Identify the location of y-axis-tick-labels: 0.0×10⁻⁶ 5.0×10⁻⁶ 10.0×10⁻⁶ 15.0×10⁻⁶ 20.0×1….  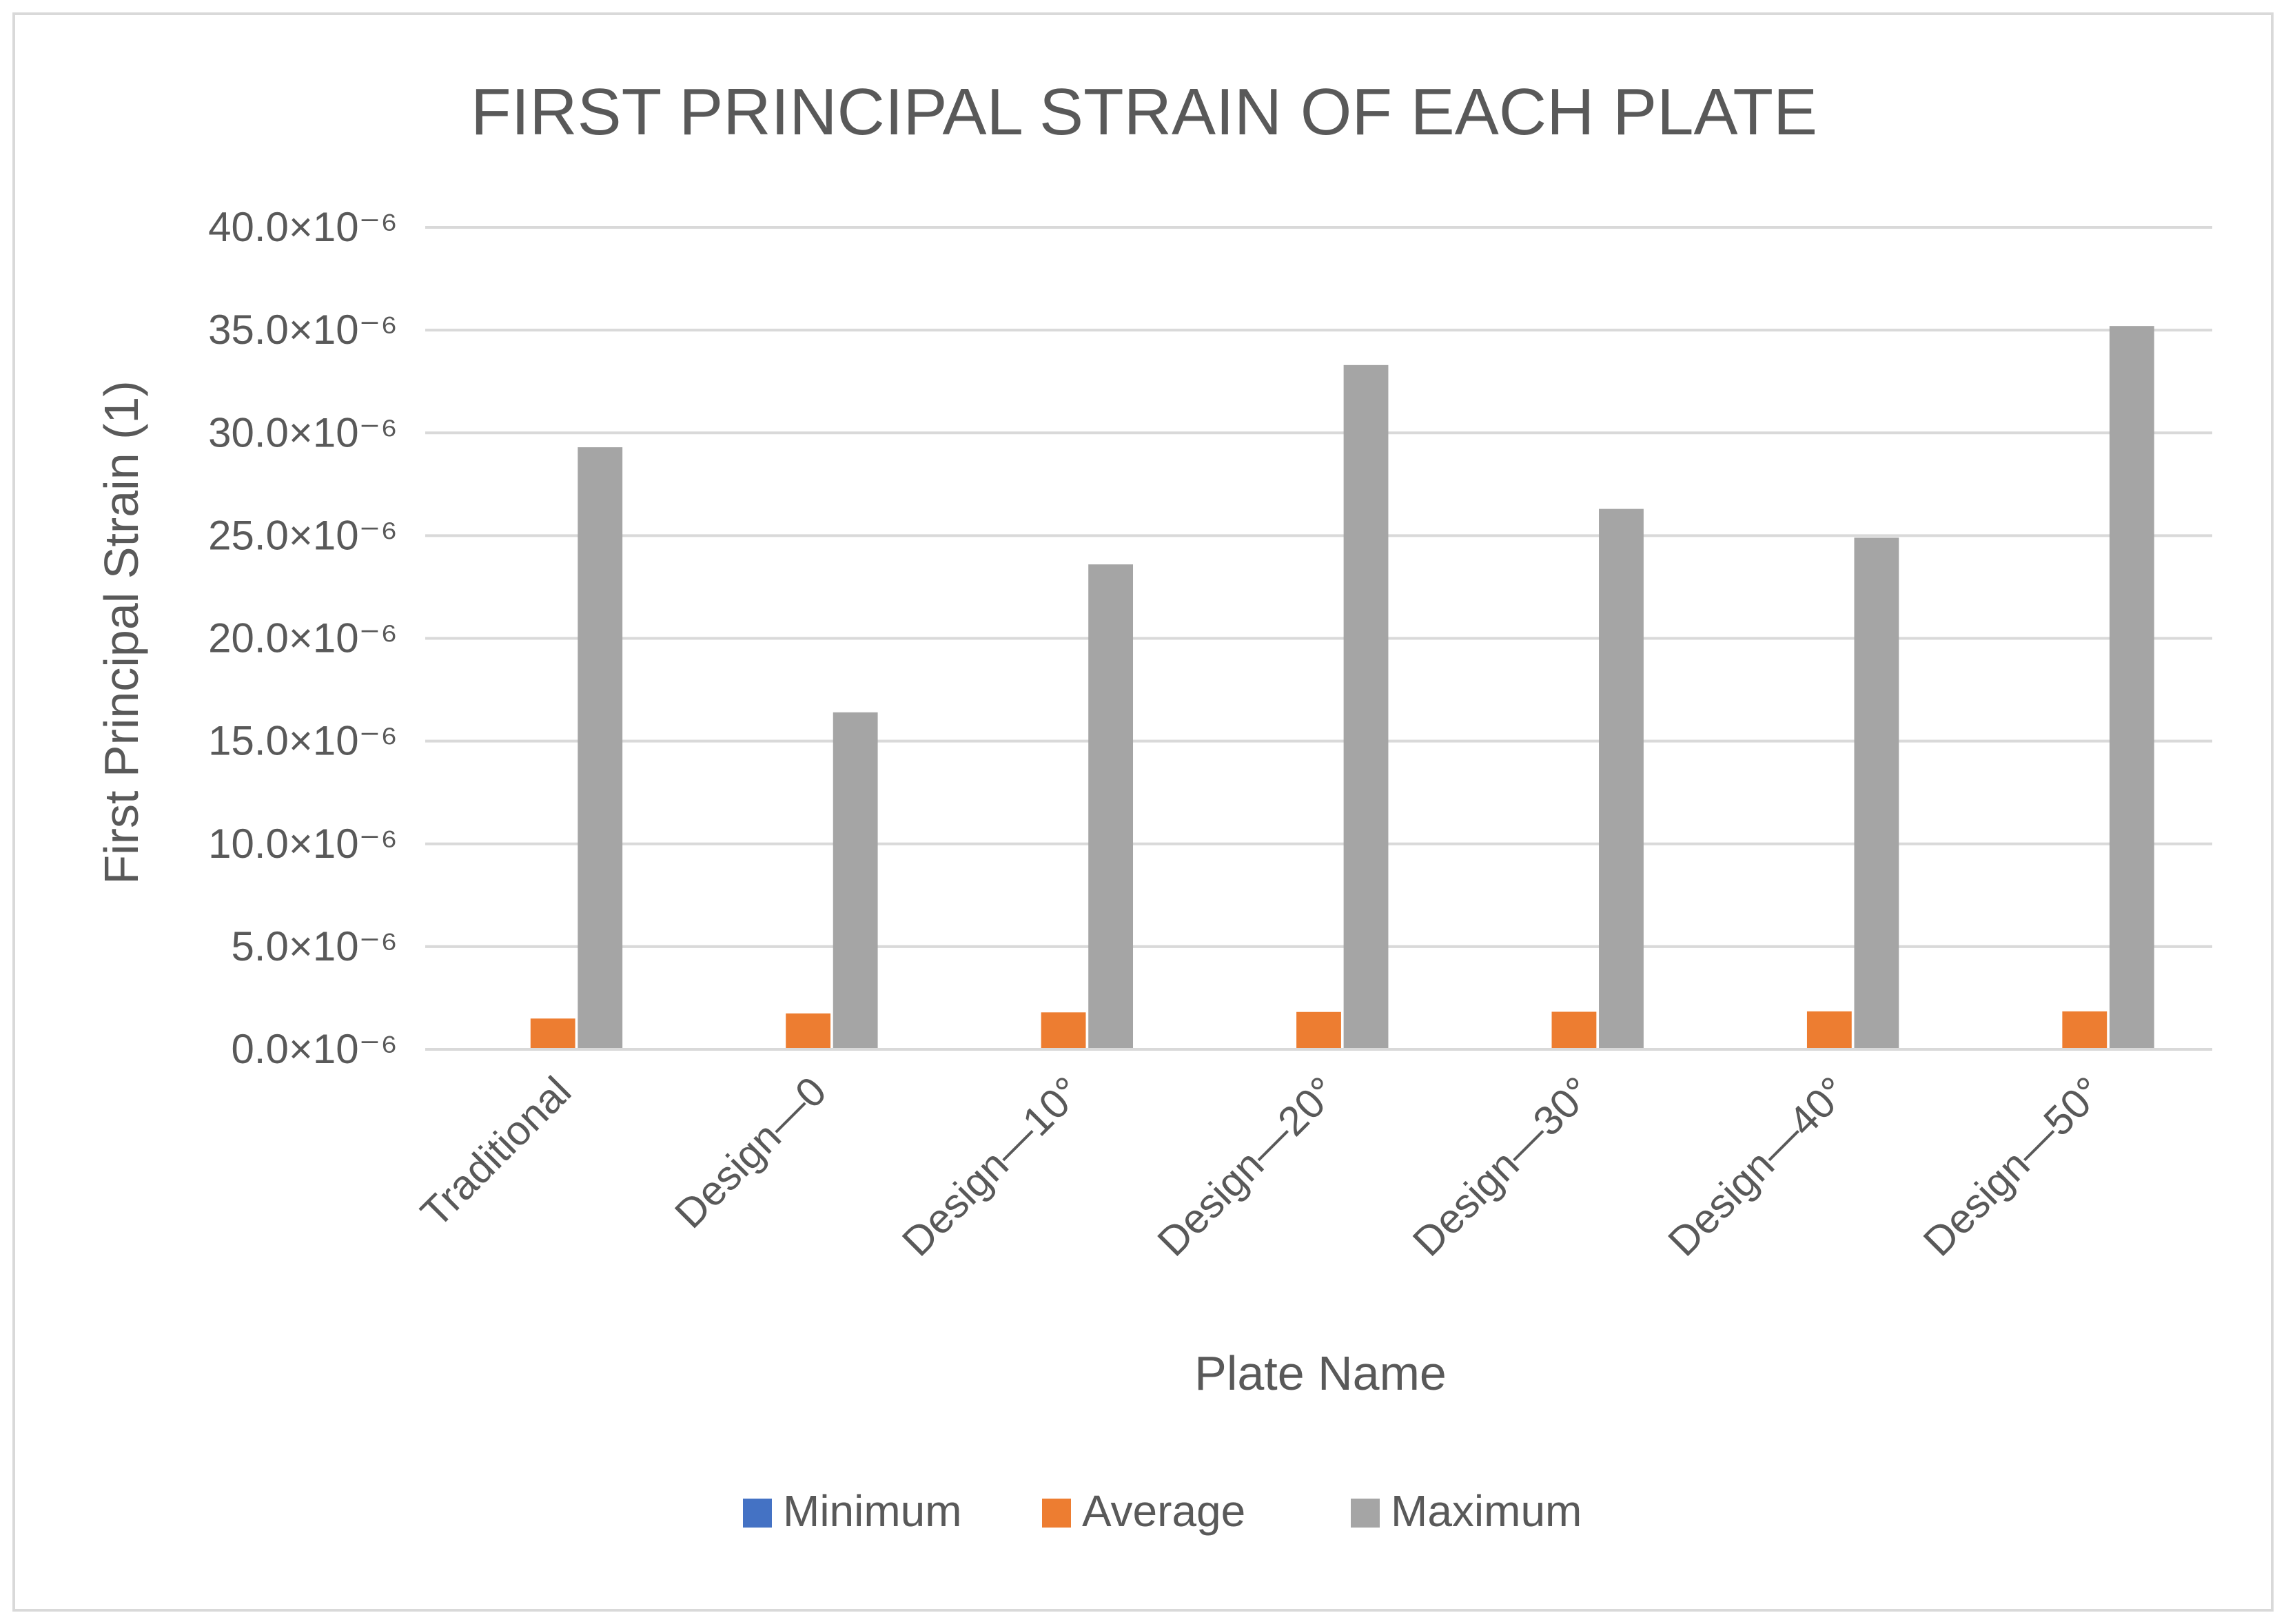
(303, 638).